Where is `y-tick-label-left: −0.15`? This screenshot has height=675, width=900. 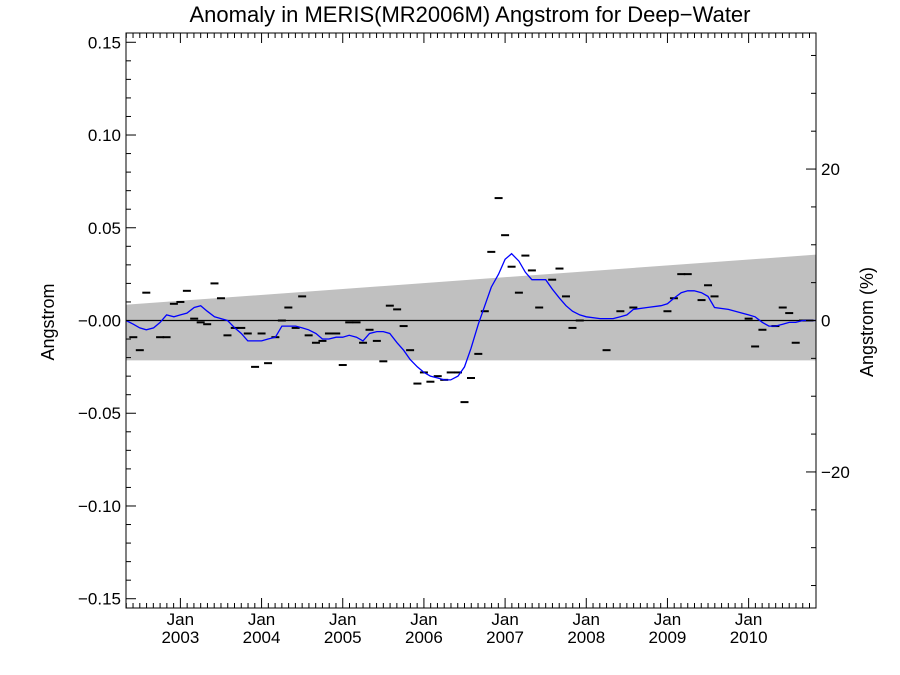
y-tick-label-left: −0.15 is located at coordinates (99, 599).